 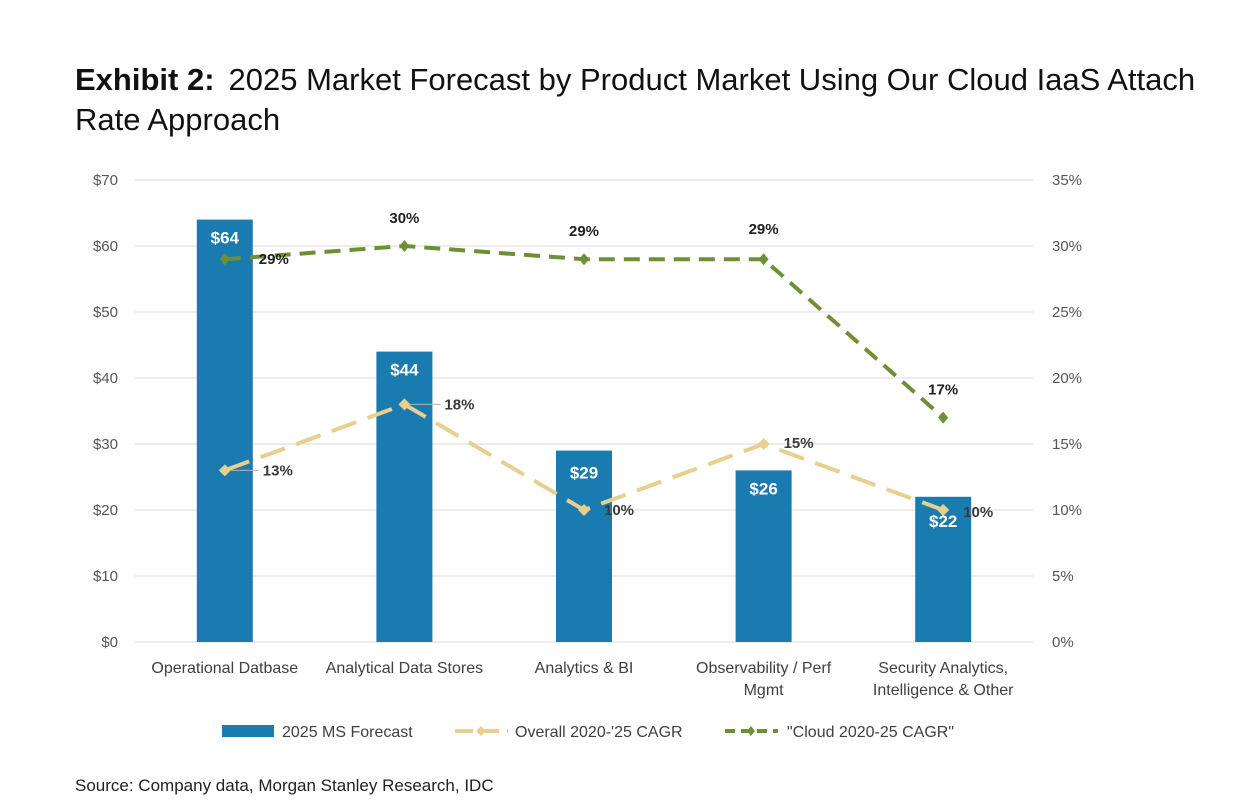 What do you see at coordinates (105, 510) in the screenshot?
I see `left-tick-label: $20` at bounding box center [105, 510].